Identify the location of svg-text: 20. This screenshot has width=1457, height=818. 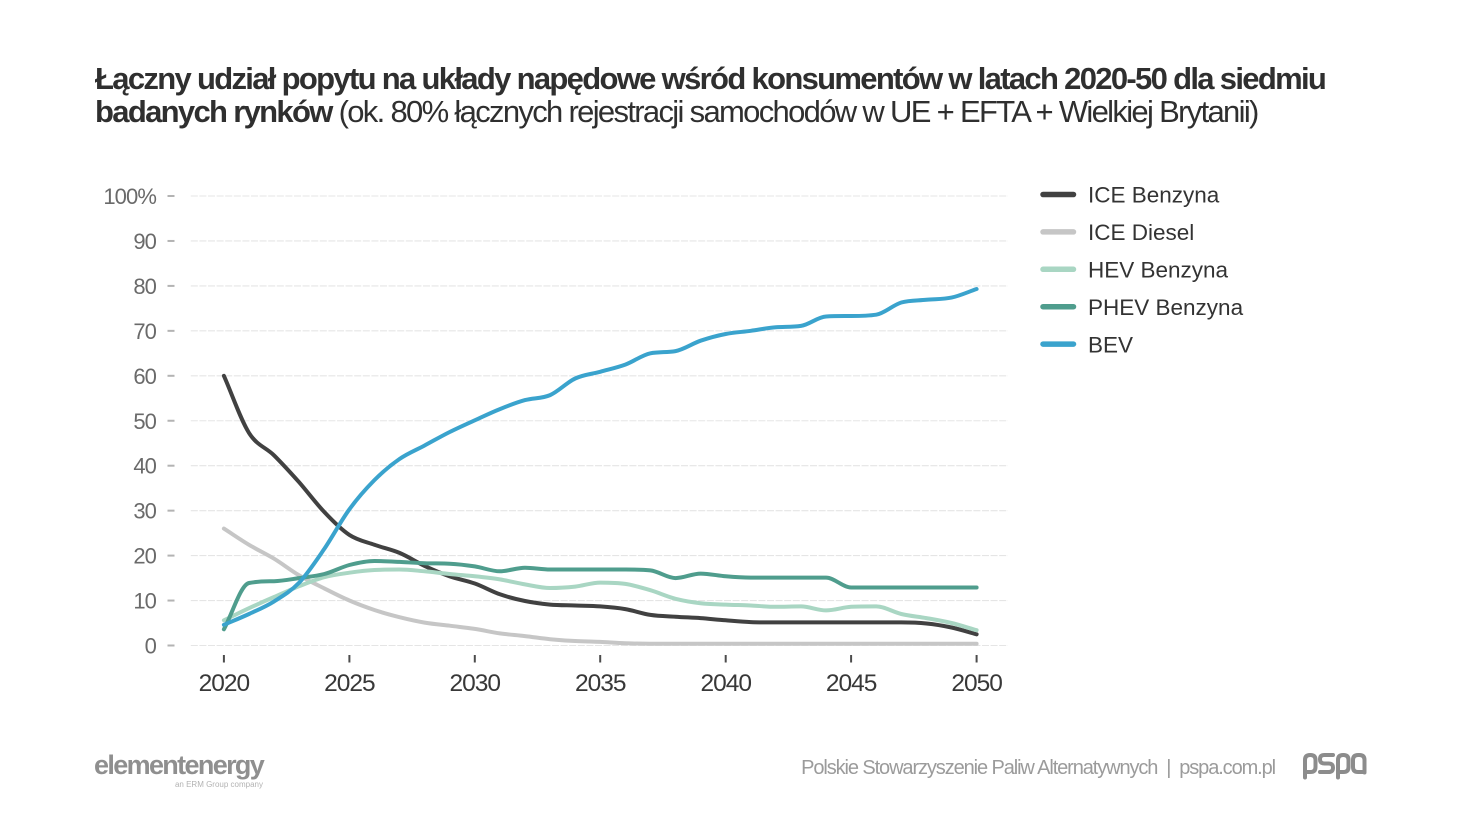
(144, 556).